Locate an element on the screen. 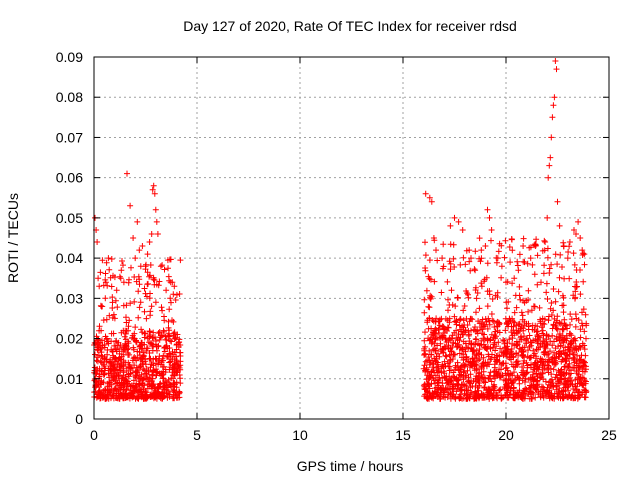 This screenshot has height=480, width=640. y-axis-label: ROTI / TECUs is located at coordinates (13, 238).